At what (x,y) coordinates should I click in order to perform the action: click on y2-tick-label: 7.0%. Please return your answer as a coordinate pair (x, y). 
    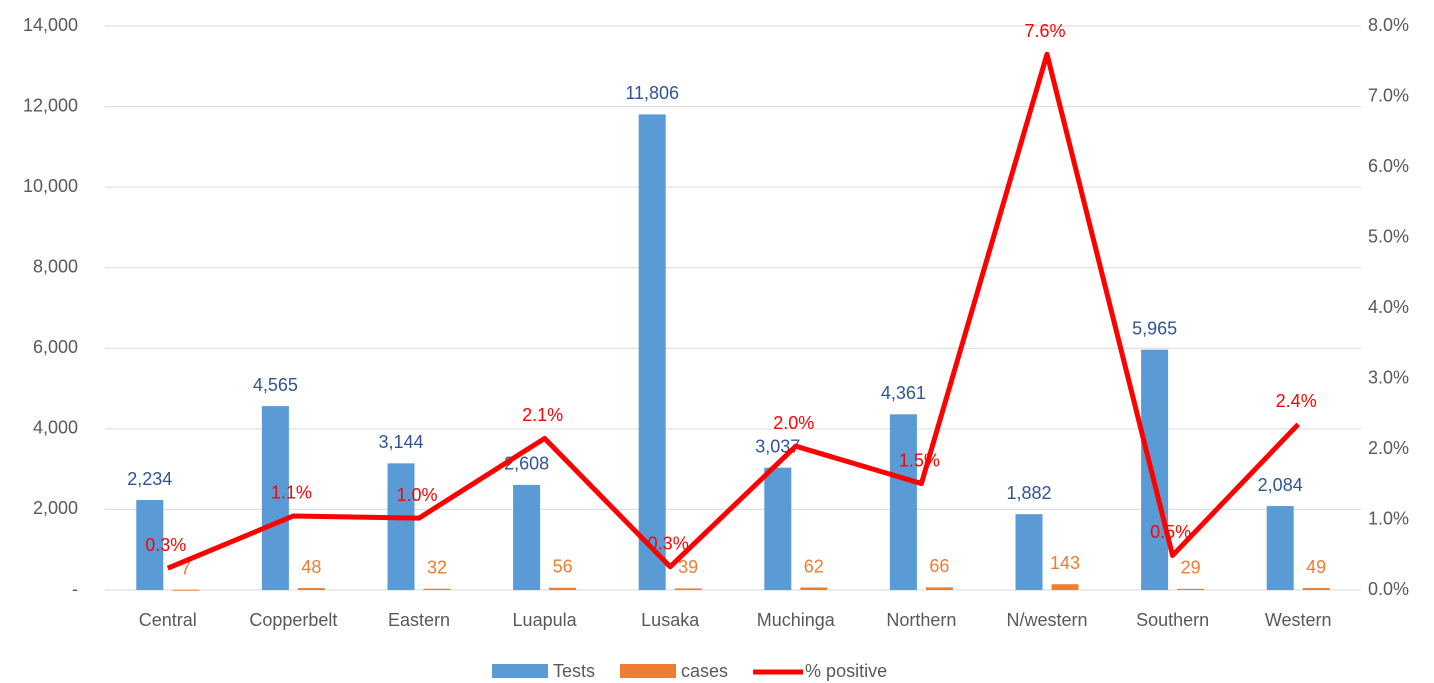
    Looking at the image, I should click on (1388, 95).